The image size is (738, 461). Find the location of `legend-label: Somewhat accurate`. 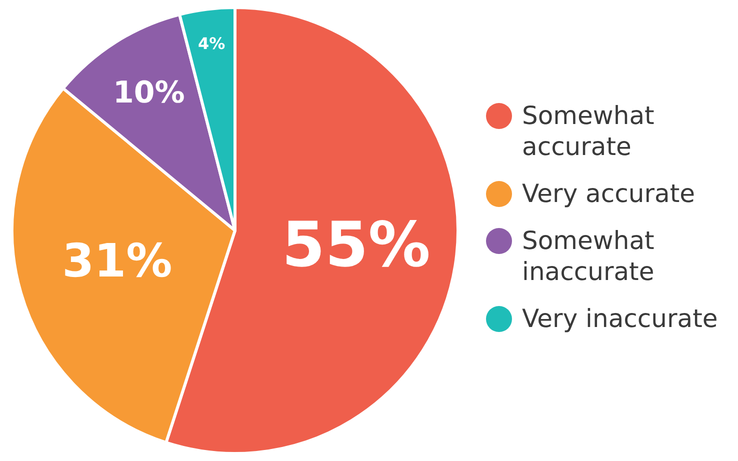

legend-label: Somewhat accurate is located at coordinates (589, 131).